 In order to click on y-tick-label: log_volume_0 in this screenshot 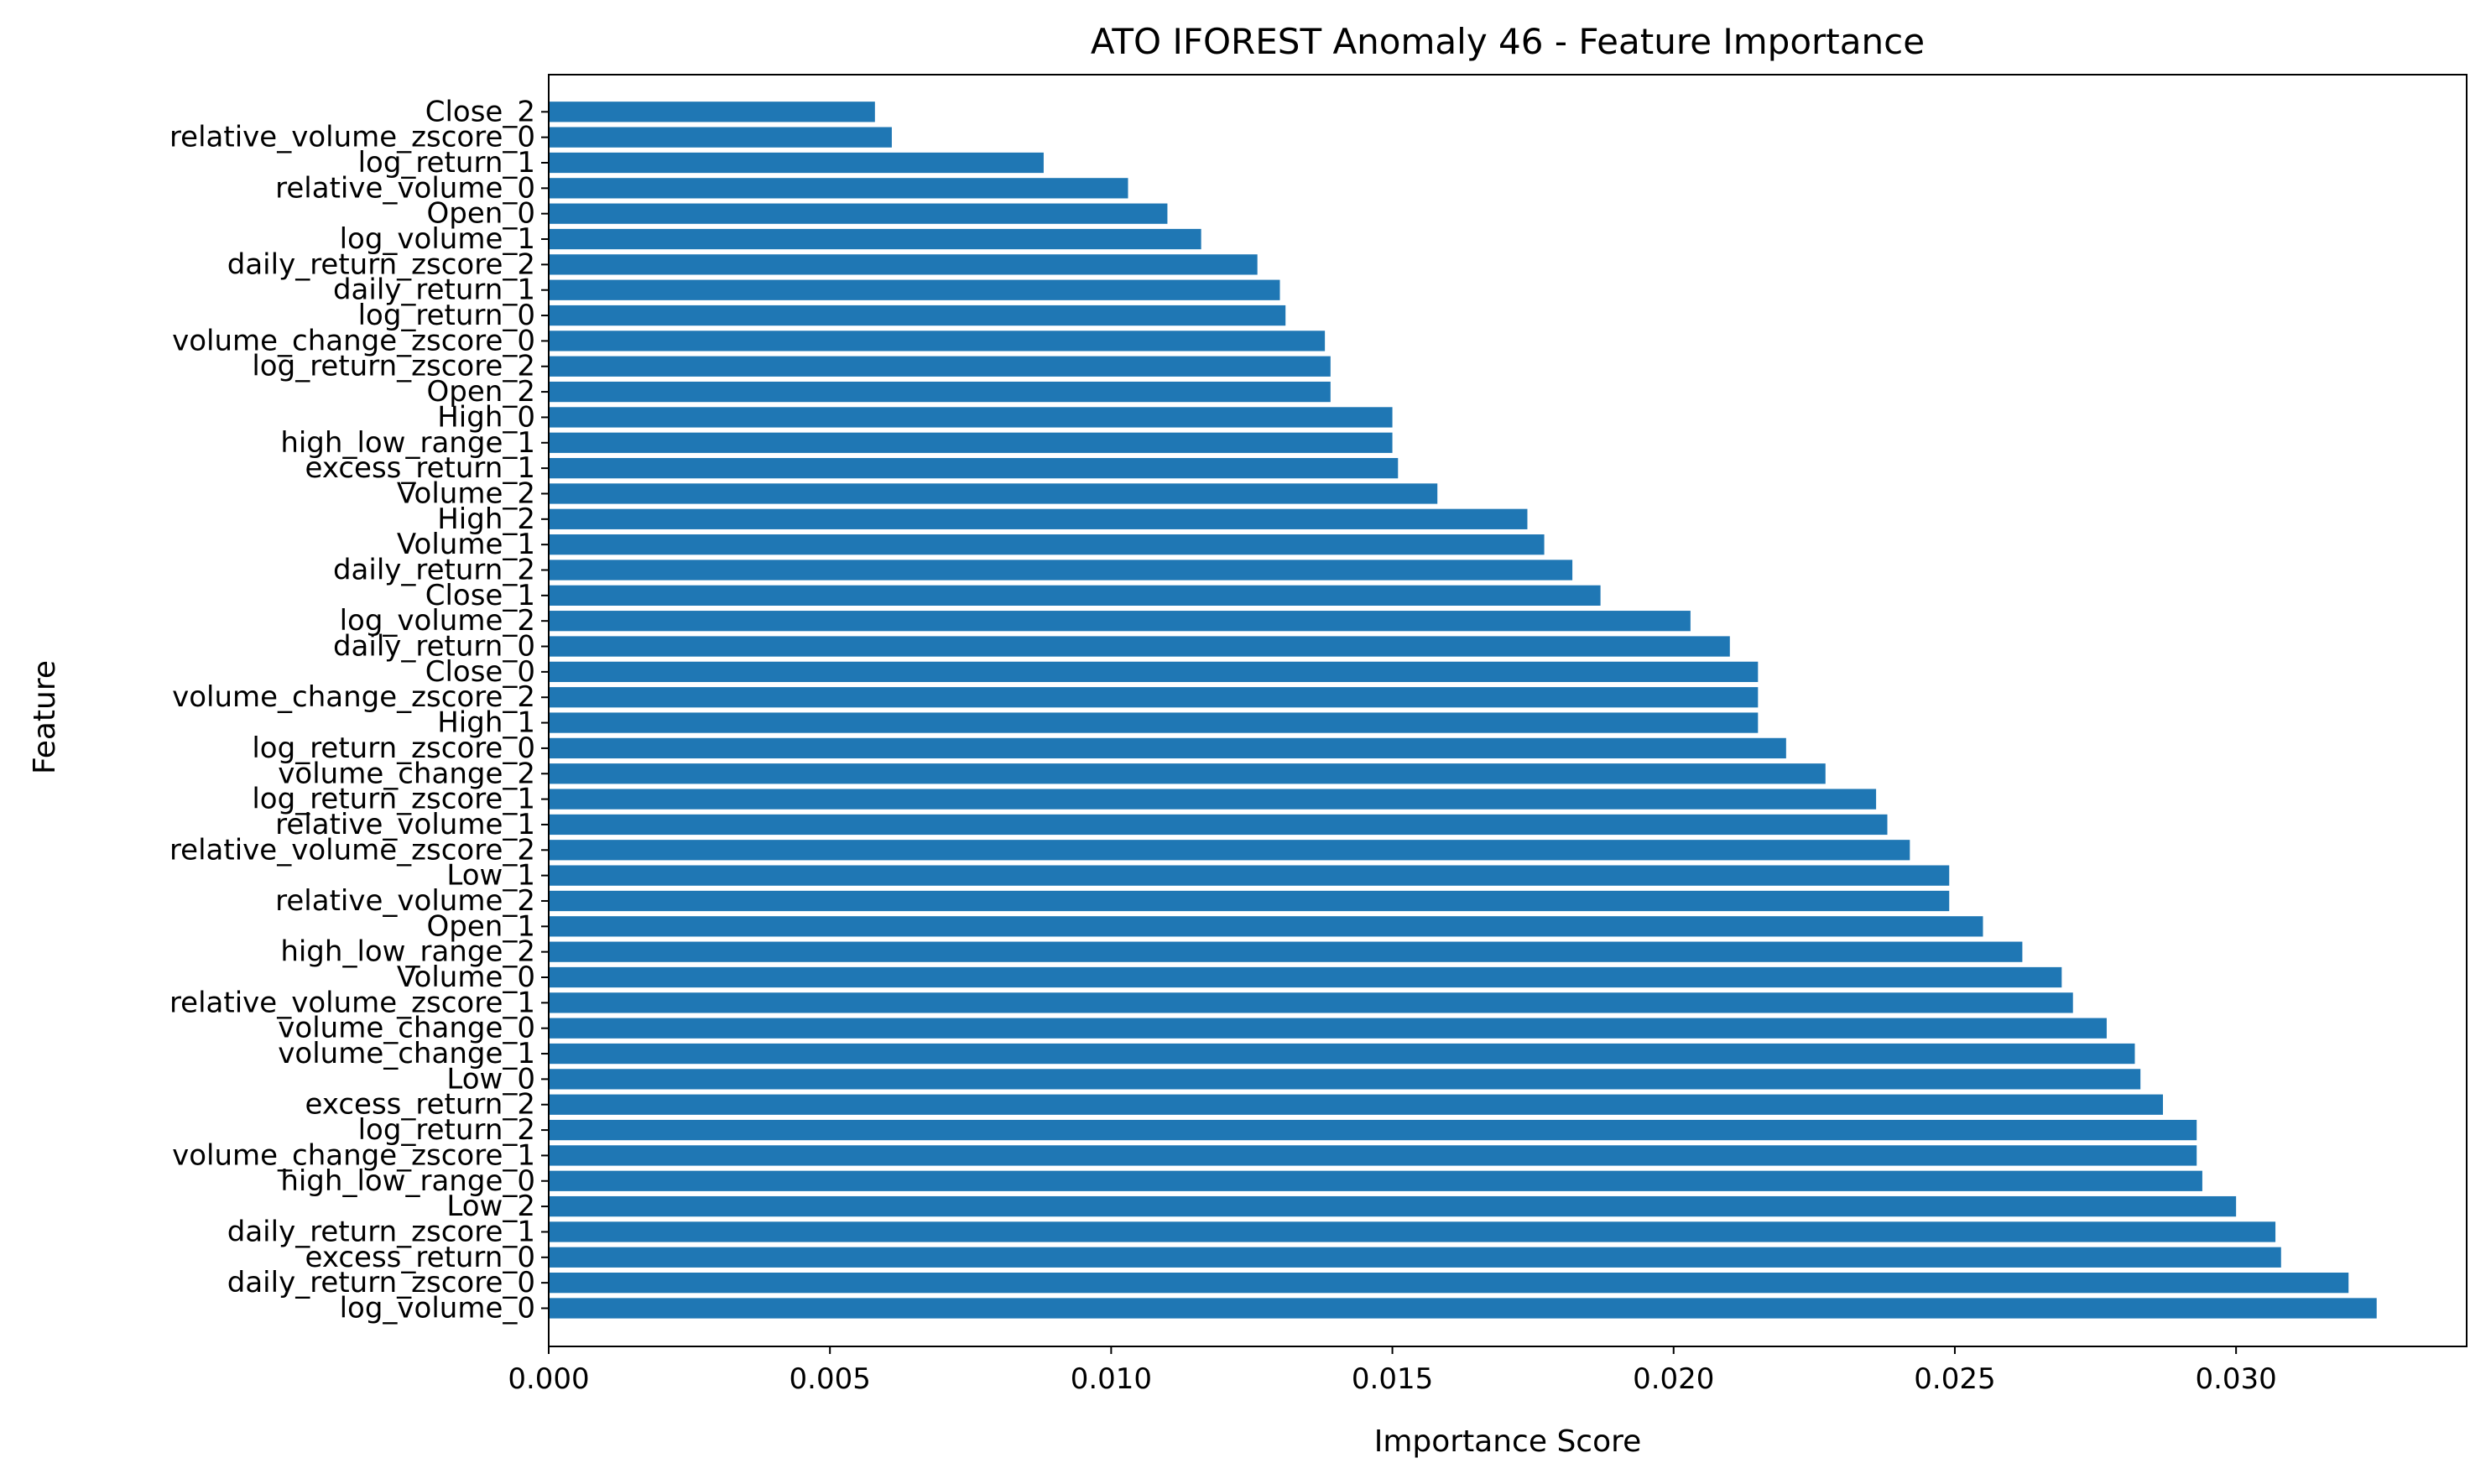, I will do `click(438, 1308)`.